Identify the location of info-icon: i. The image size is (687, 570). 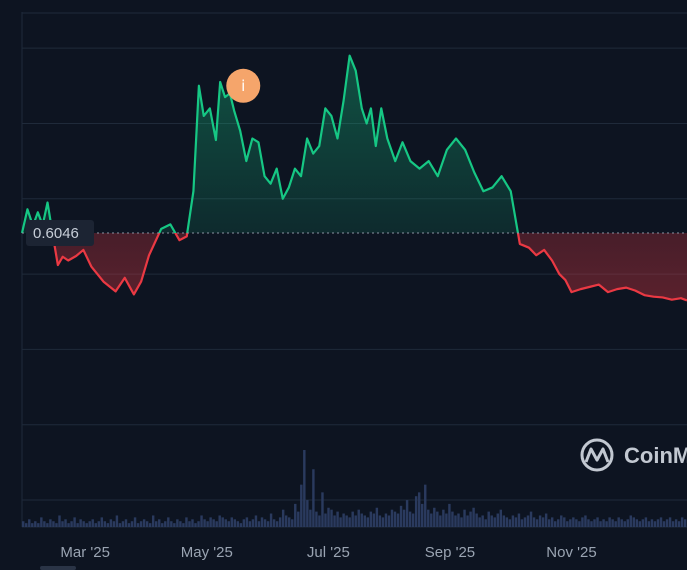
(243, 86).